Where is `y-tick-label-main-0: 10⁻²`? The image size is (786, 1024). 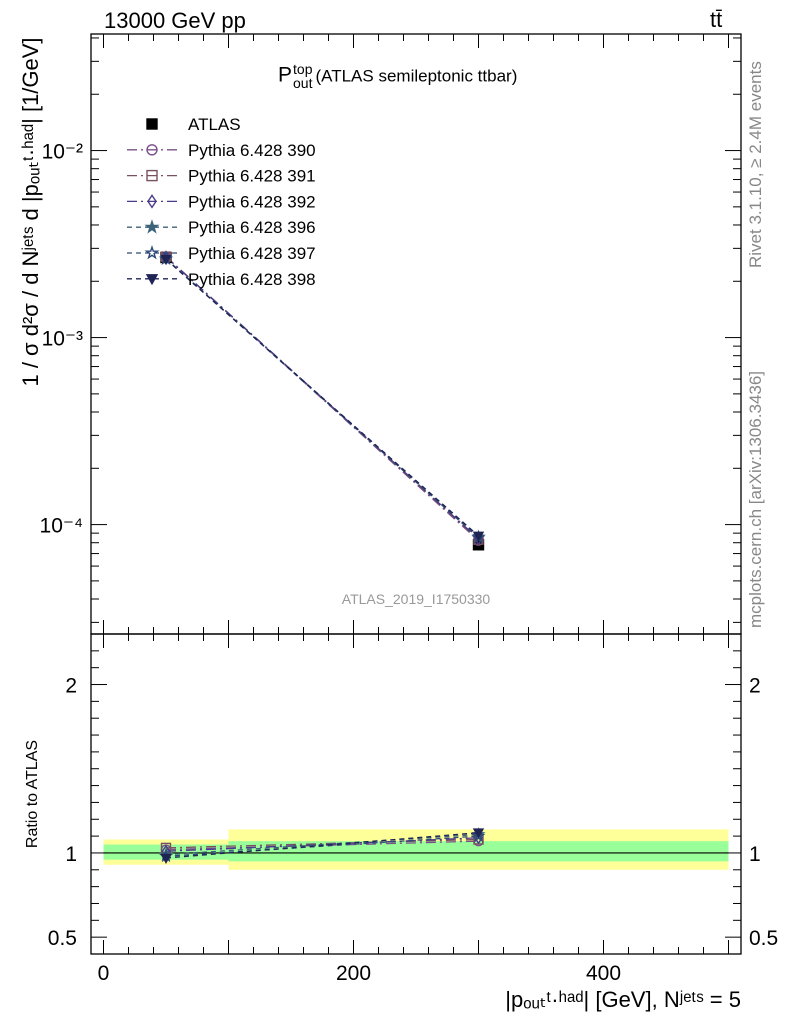 y-tick-label-main-0: 10⁻² is located at coordinates (62, 152).